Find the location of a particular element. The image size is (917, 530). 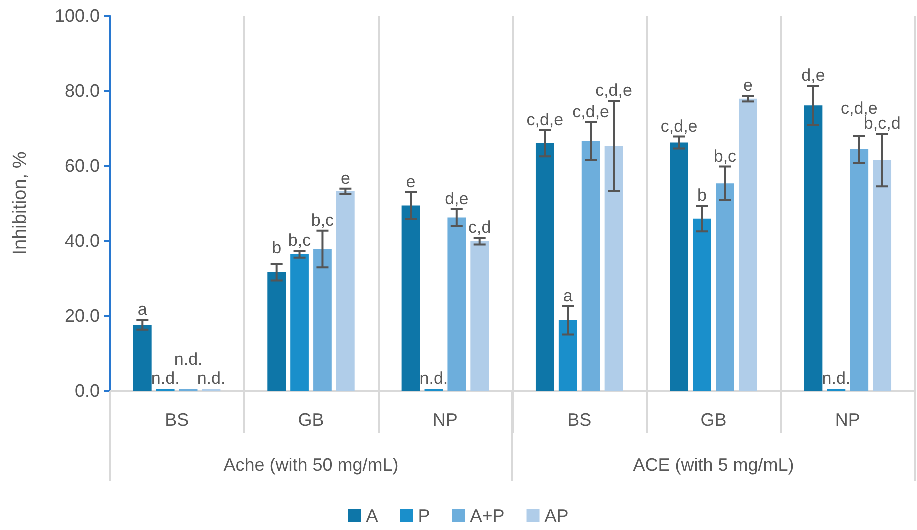

y-tick-label: 80.0 is located at coordinates (82, 91).